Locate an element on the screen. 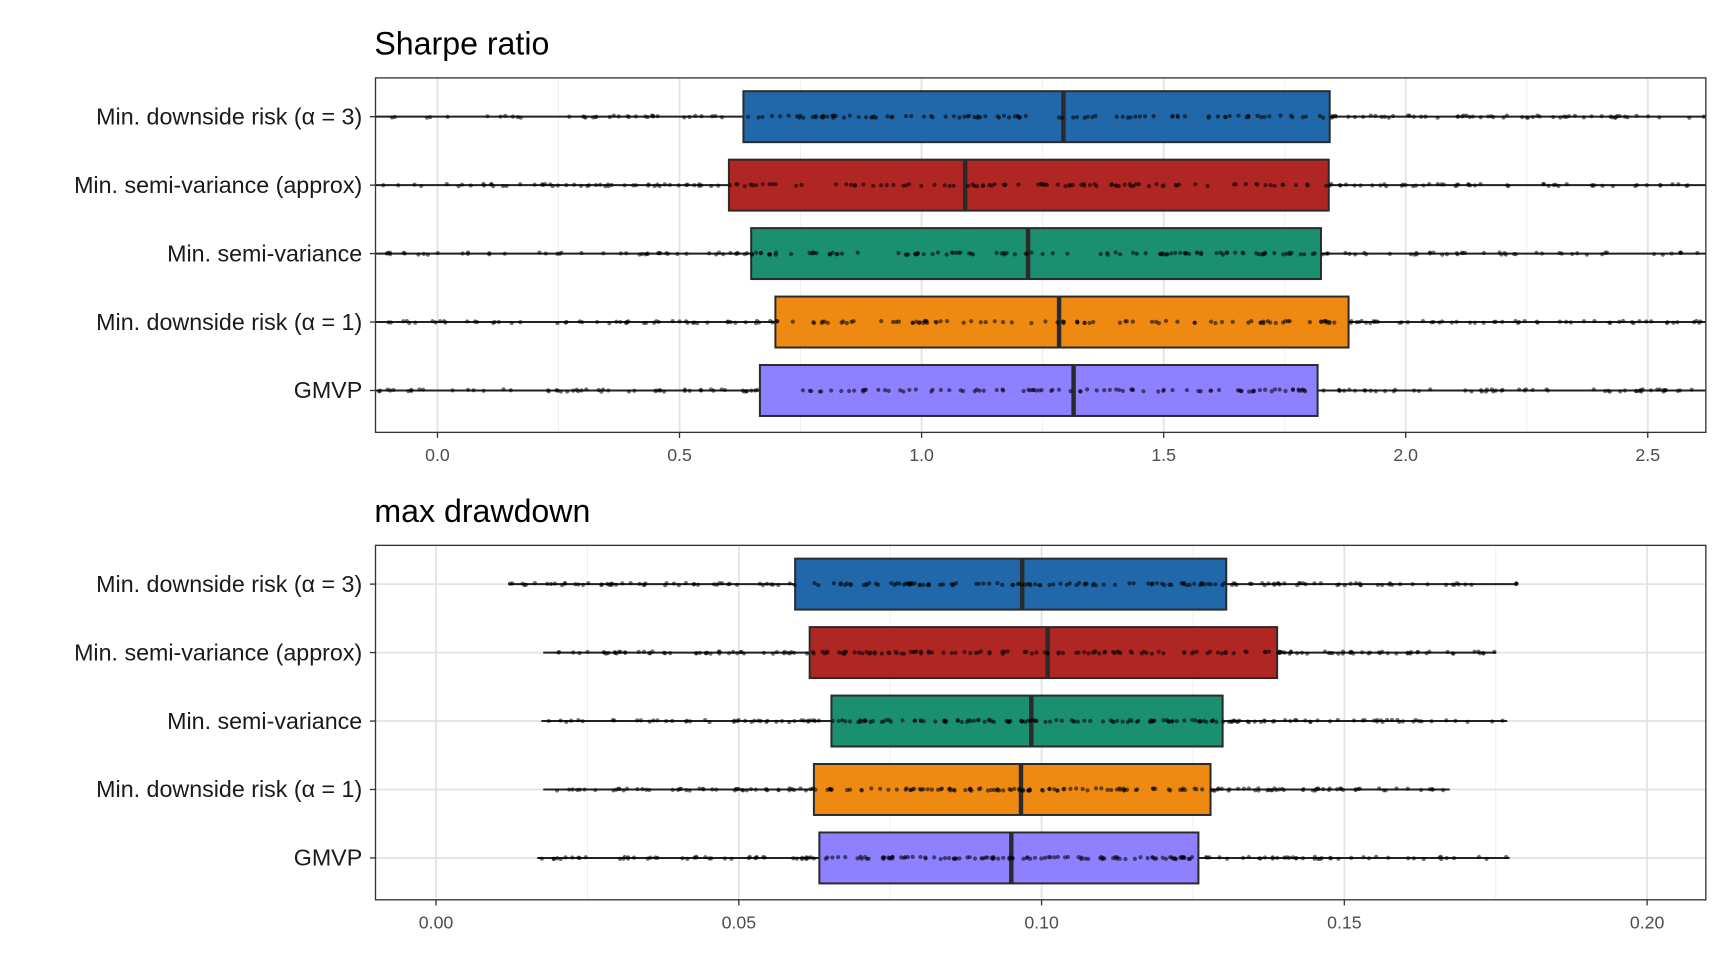  x-tick-label: 1.5 is located at coordinates (1163, 455).